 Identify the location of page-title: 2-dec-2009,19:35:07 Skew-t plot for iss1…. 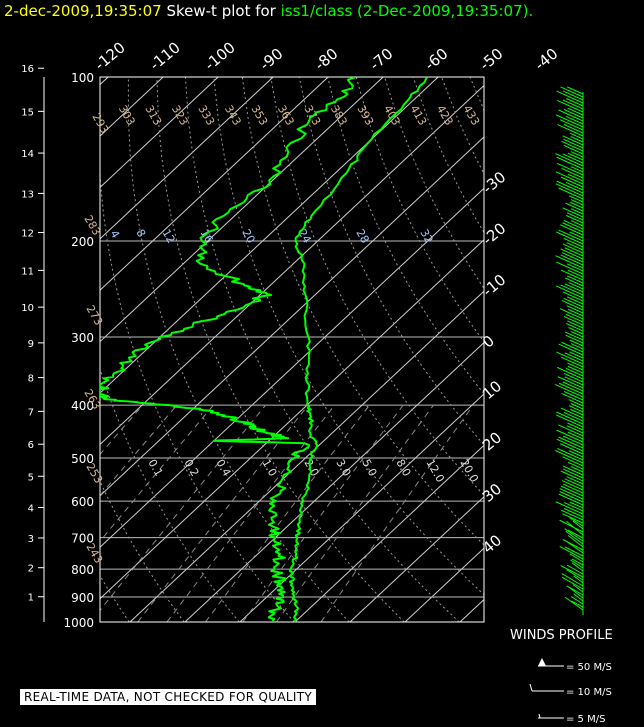
(268, 11).